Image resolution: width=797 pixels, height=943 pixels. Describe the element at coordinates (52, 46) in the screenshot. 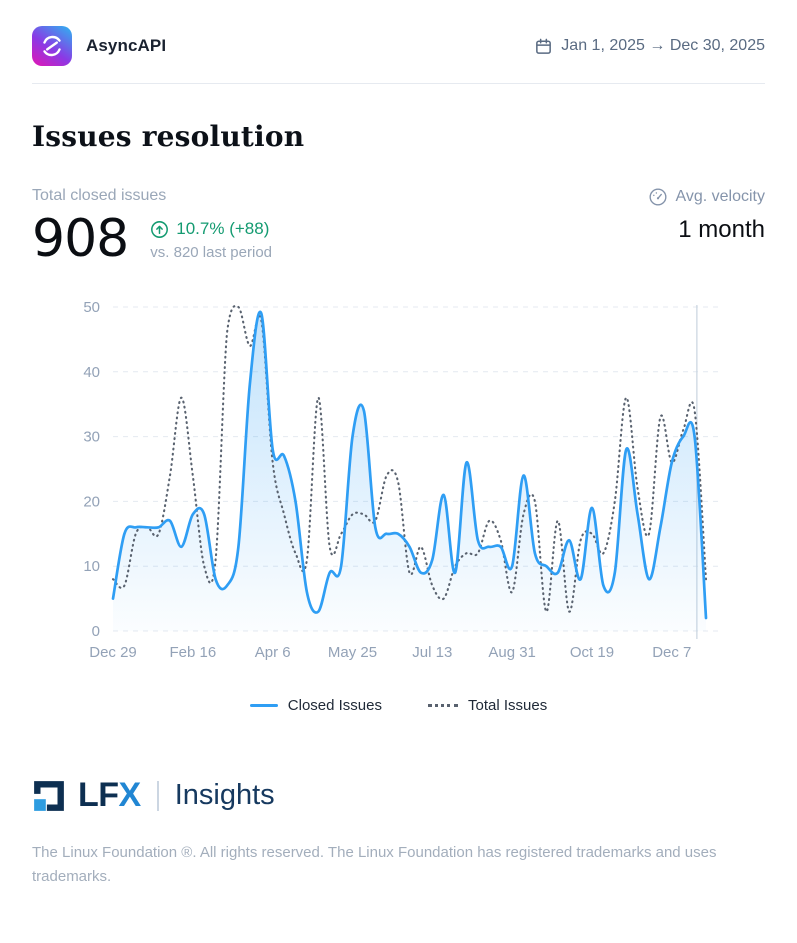

I see `asyncapi-logo-icon` at that location.